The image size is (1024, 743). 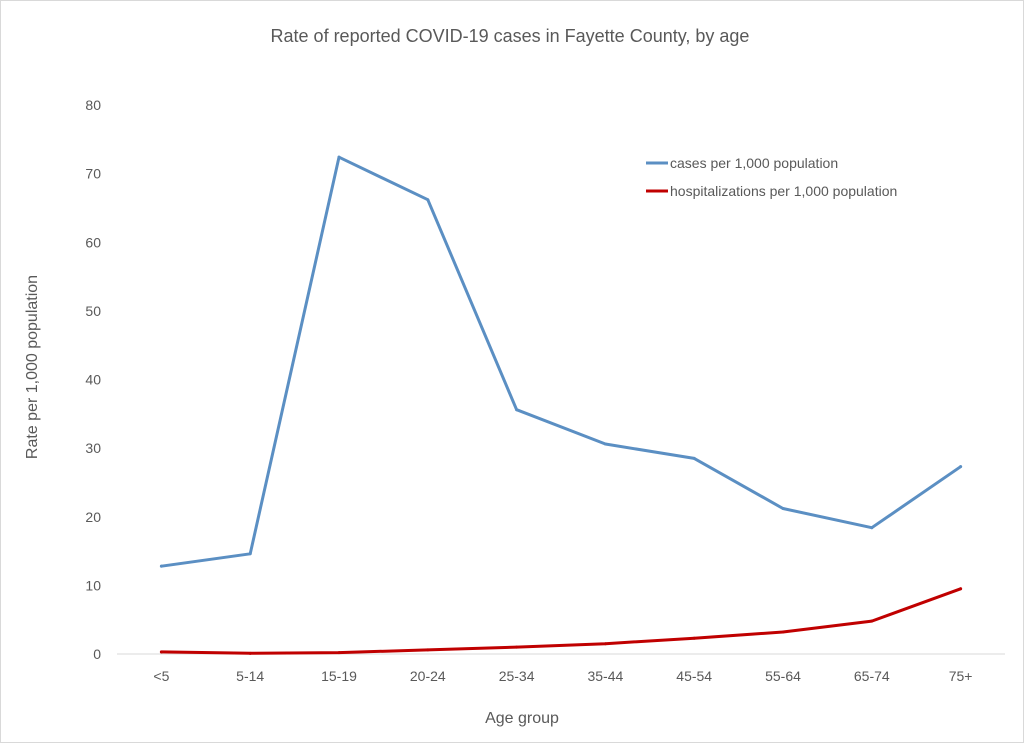 I want to click on legend-label: hospitalizations per 1,000 population, so click(x=783, y=191).